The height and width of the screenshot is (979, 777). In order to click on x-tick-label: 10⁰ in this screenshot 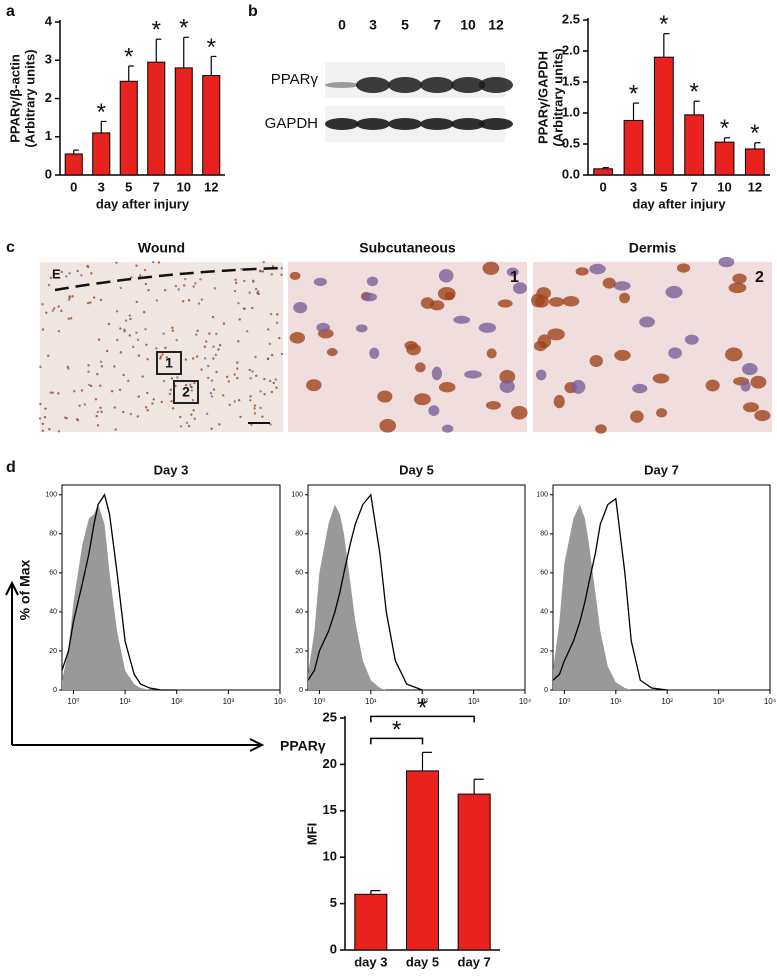, I will do `click(319, 701)`.